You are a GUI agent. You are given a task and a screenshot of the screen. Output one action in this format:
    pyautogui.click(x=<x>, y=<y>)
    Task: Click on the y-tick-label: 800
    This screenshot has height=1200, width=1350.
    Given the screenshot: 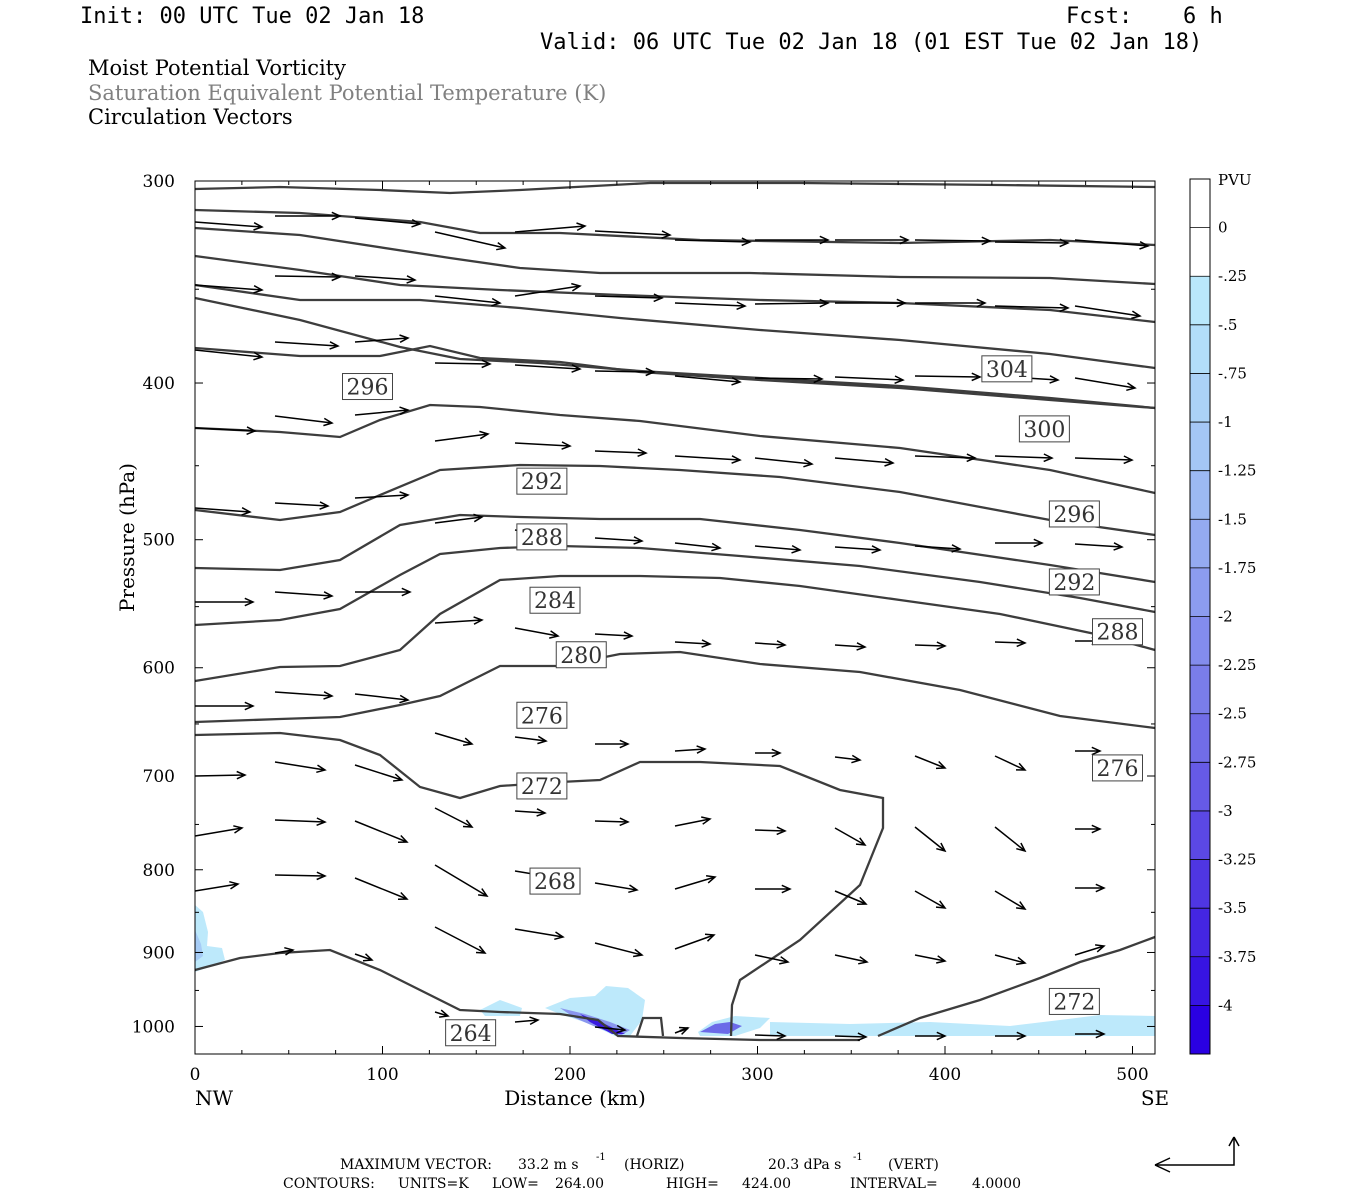 What is the action you would take?
    pyautogui.click(x=159, y=871)
    